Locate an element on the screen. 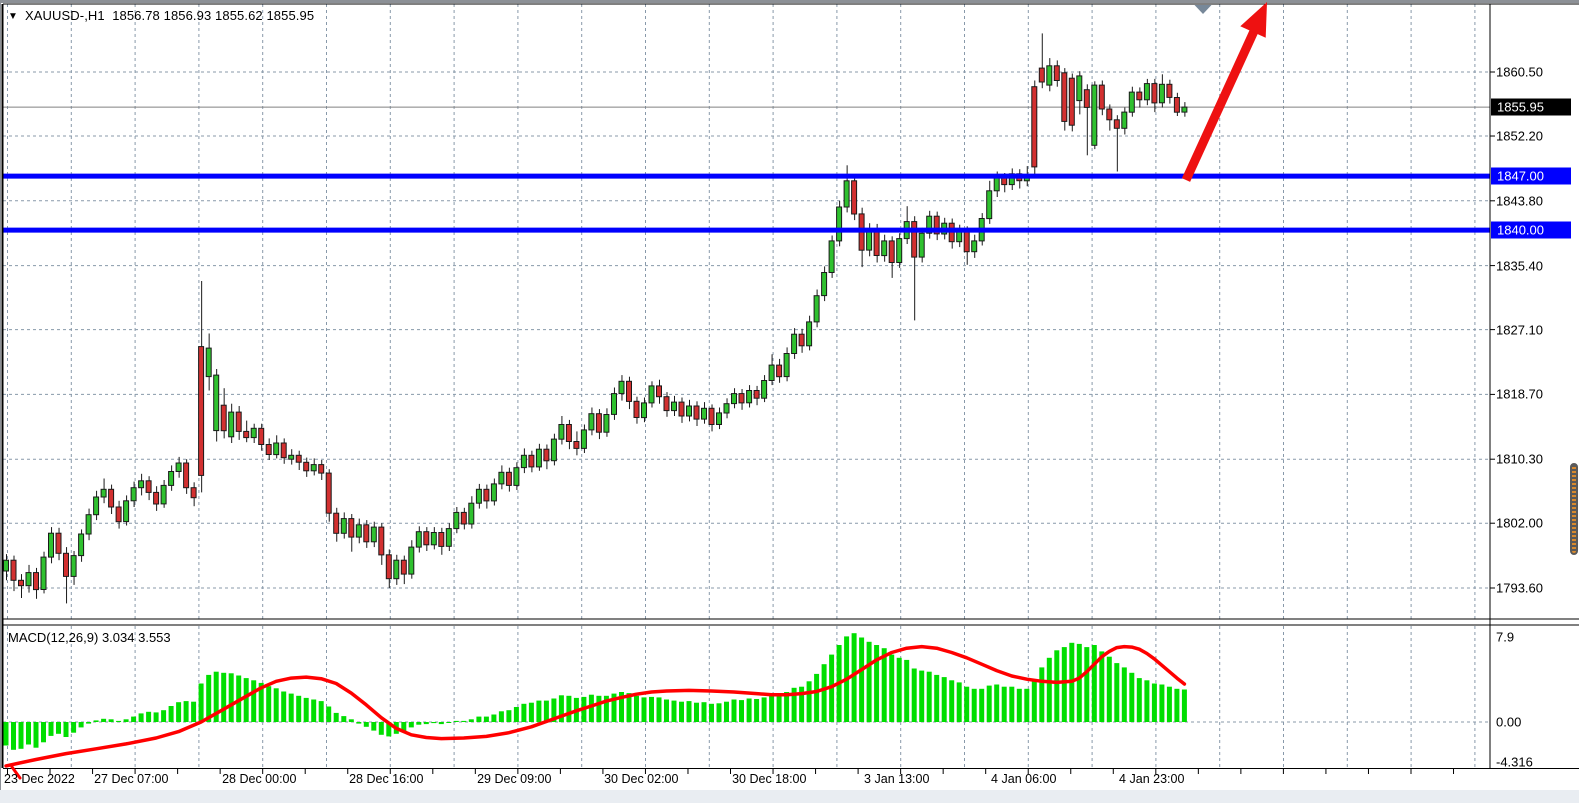 The width and height of the screenshot is (1579, 803). window-top-border is located at coordinates (789, 1).